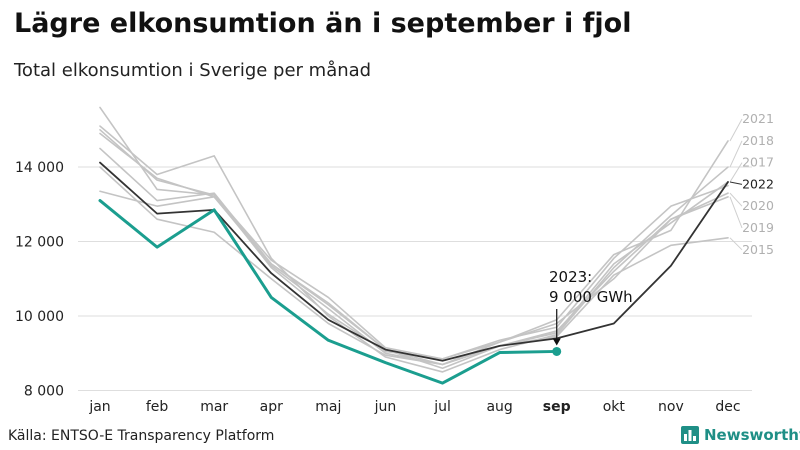 Image resolution: width=800 pixels, height=450 pixels. I want to click on legend-label-2022: 2022, so click(758, 183).